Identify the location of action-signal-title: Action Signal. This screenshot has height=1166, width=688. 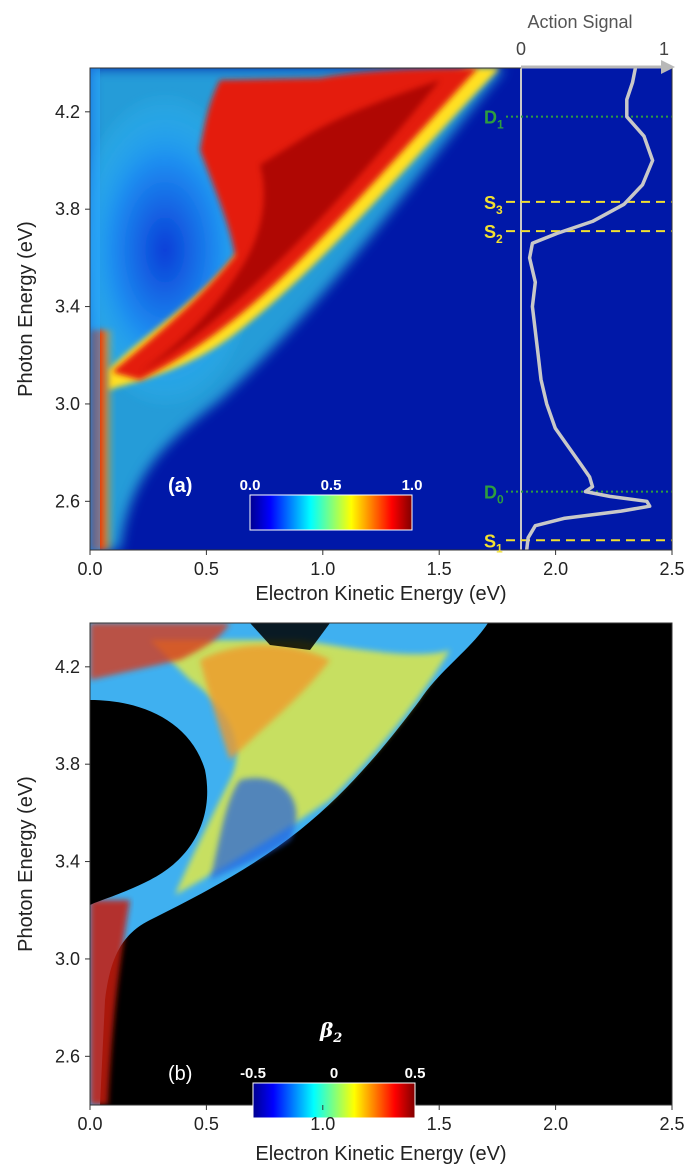
(579, 22).